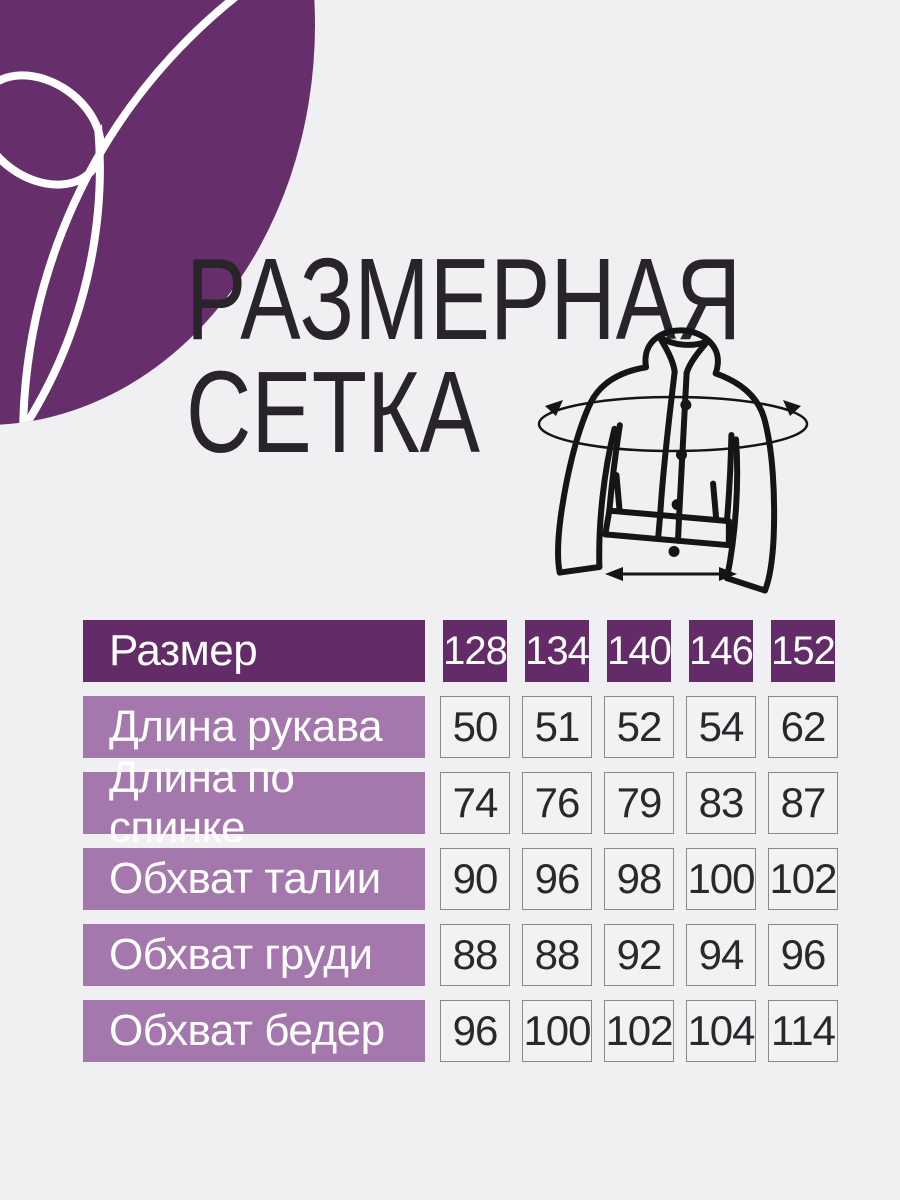  What do you see at coordinates (721, 803) in the screenshot?
I see `value-cell: 83` at bounding box center [721, 803].